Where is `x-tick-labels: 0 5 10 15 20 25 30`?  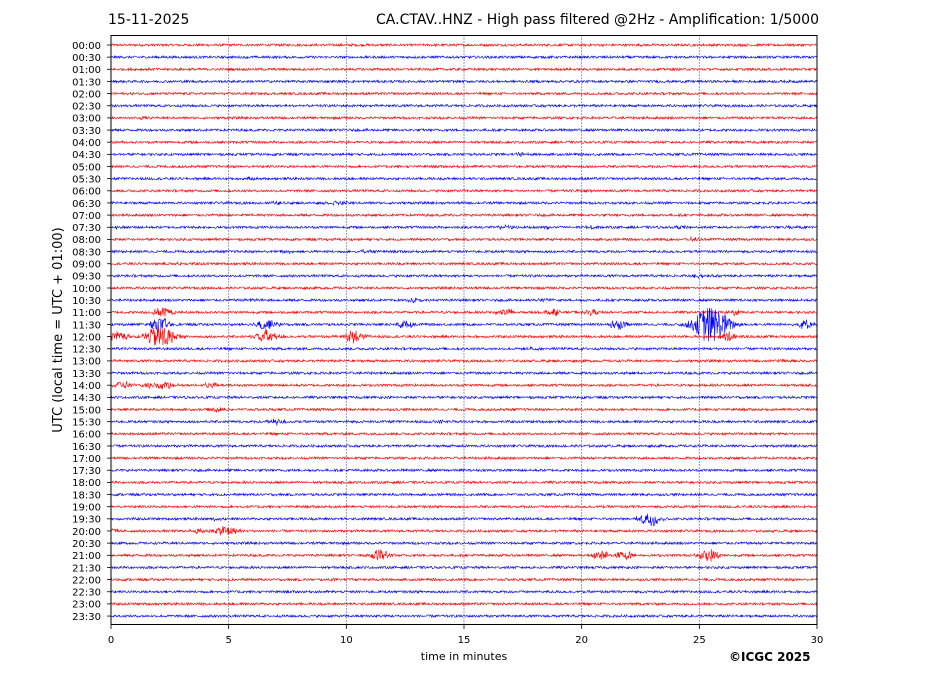
x-tick-labels: 0 5 10 15 20 25 30 is located at coordinates (466, 635).